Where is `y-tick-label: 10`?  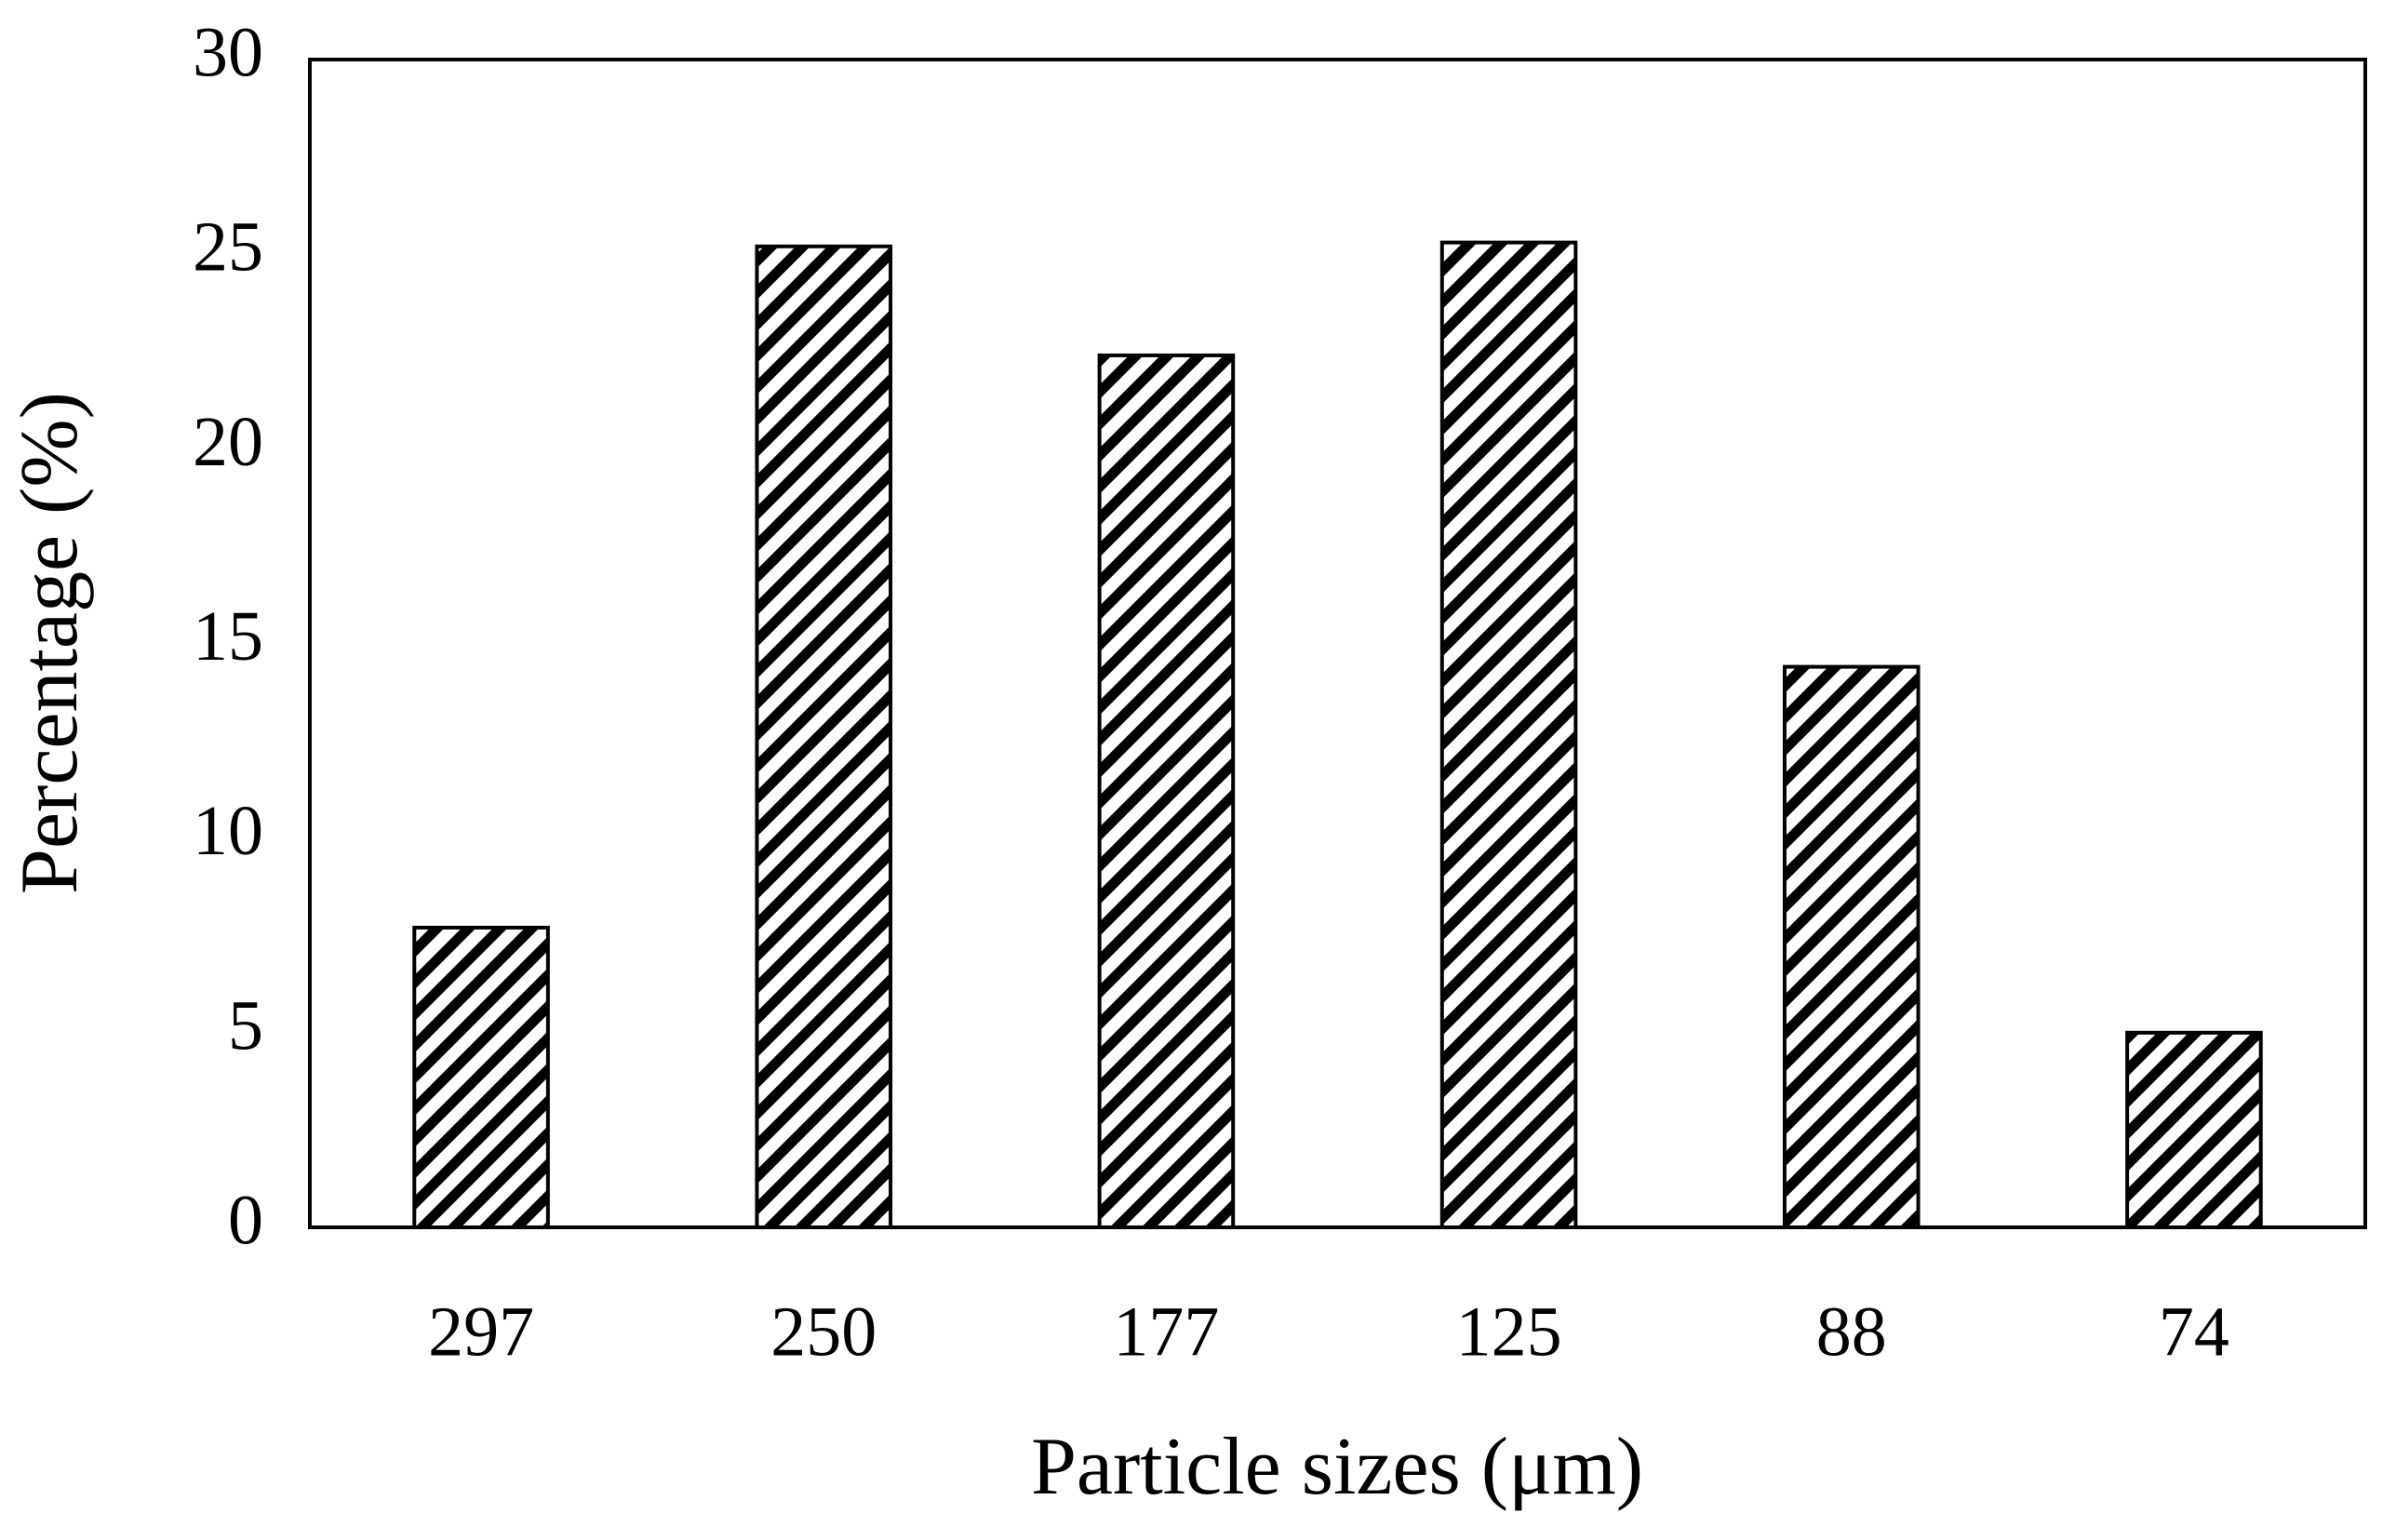
y-tick-label: 10 is located at coordinates (228, 831).